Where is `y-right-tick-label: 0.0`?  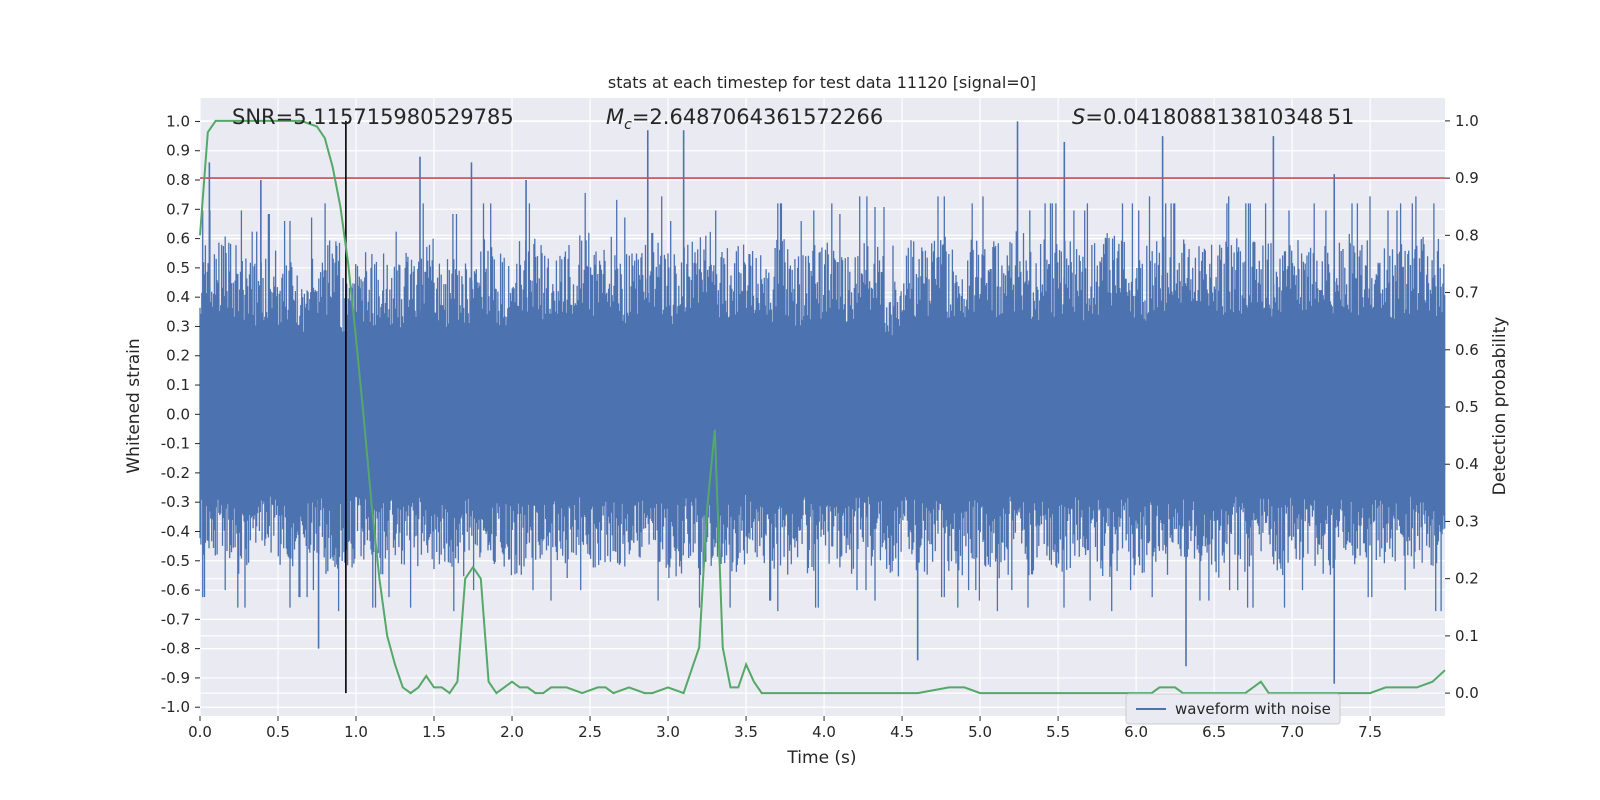
y-right-tick-label: 0.0 is located at coordinates (1467, 693).